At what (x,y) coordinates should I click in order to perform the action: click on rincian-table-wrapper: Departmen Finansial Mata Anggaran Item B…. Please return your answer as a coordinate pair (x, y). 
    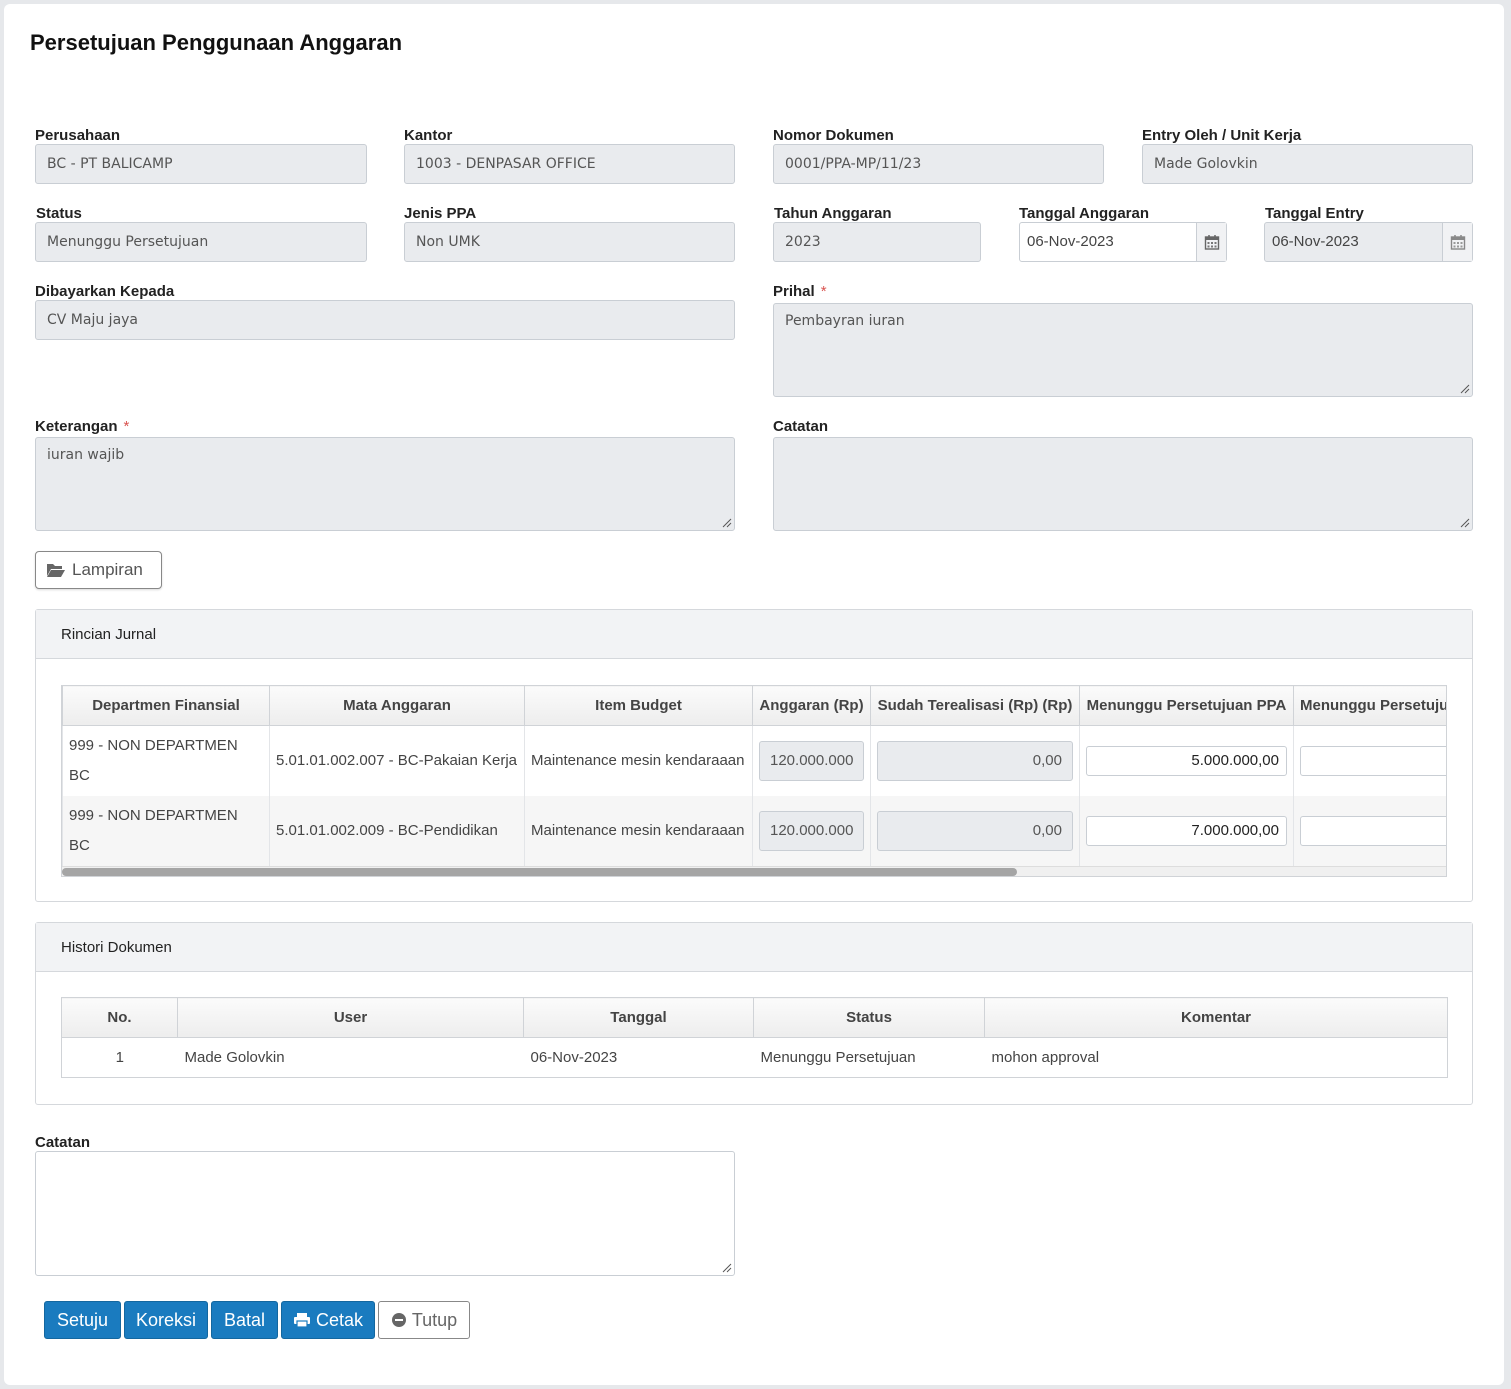
    Looking at the image, I should click on (754, 781).